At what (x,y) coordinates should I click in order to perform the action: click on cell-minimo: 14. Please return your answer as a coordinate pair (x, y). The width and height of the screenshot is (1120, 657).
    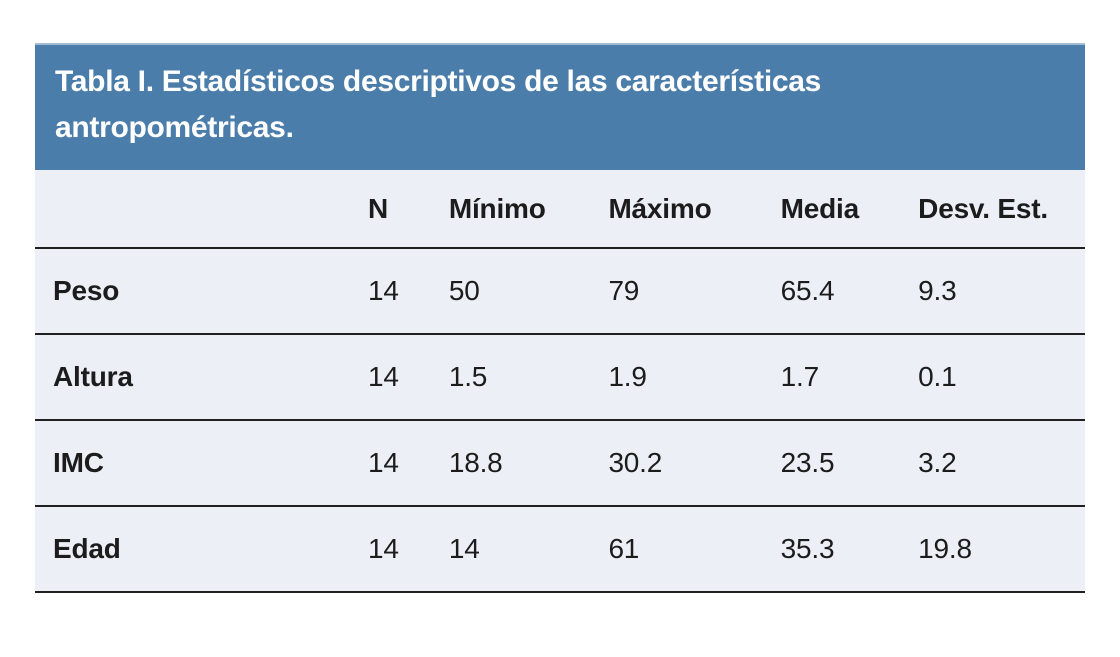
    Looking at the image, I should click on (510, 549).